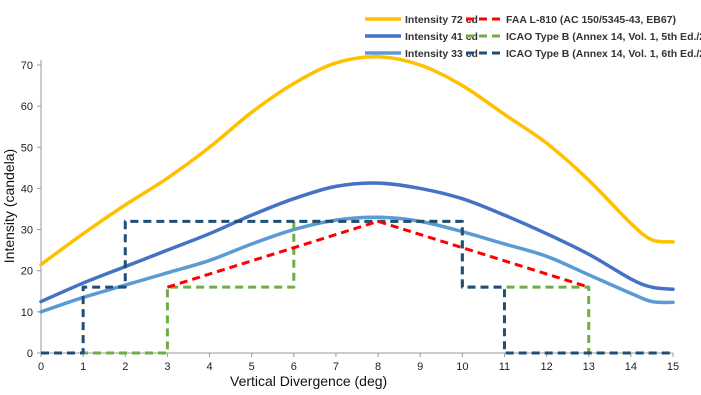 The image size is (701, 395). What do you see at coordinates (420, 367) in the screenshot?
I see `x-tick-label: 9` at bounding box center [420, 367].